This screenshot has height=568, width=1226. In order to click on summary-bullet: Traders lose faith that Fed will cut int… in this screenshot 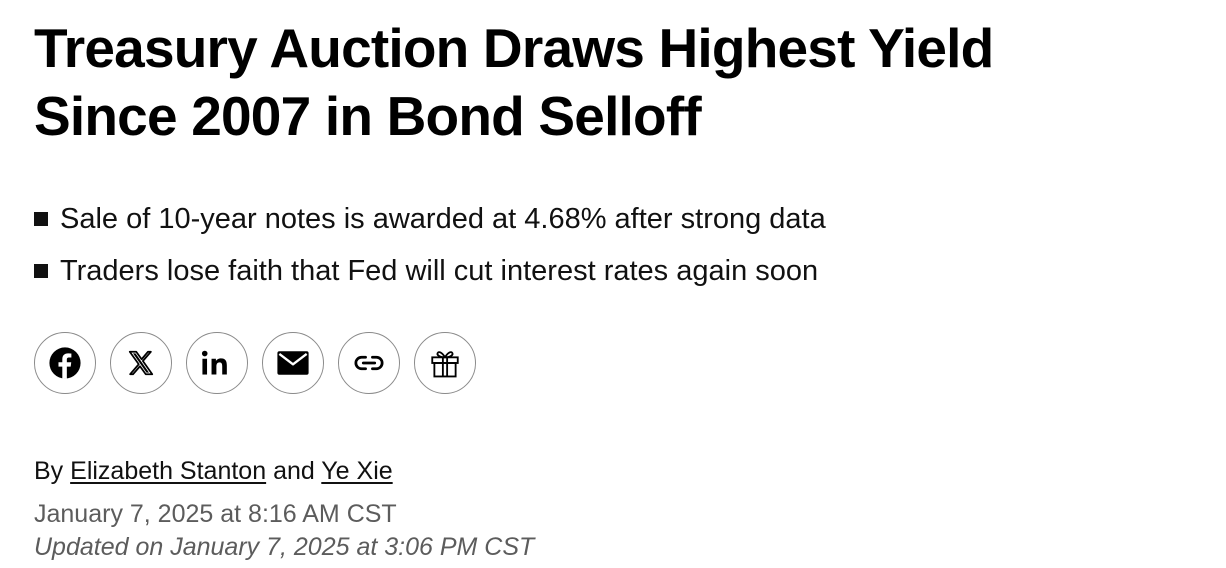, I will do `click(430, 271)`.